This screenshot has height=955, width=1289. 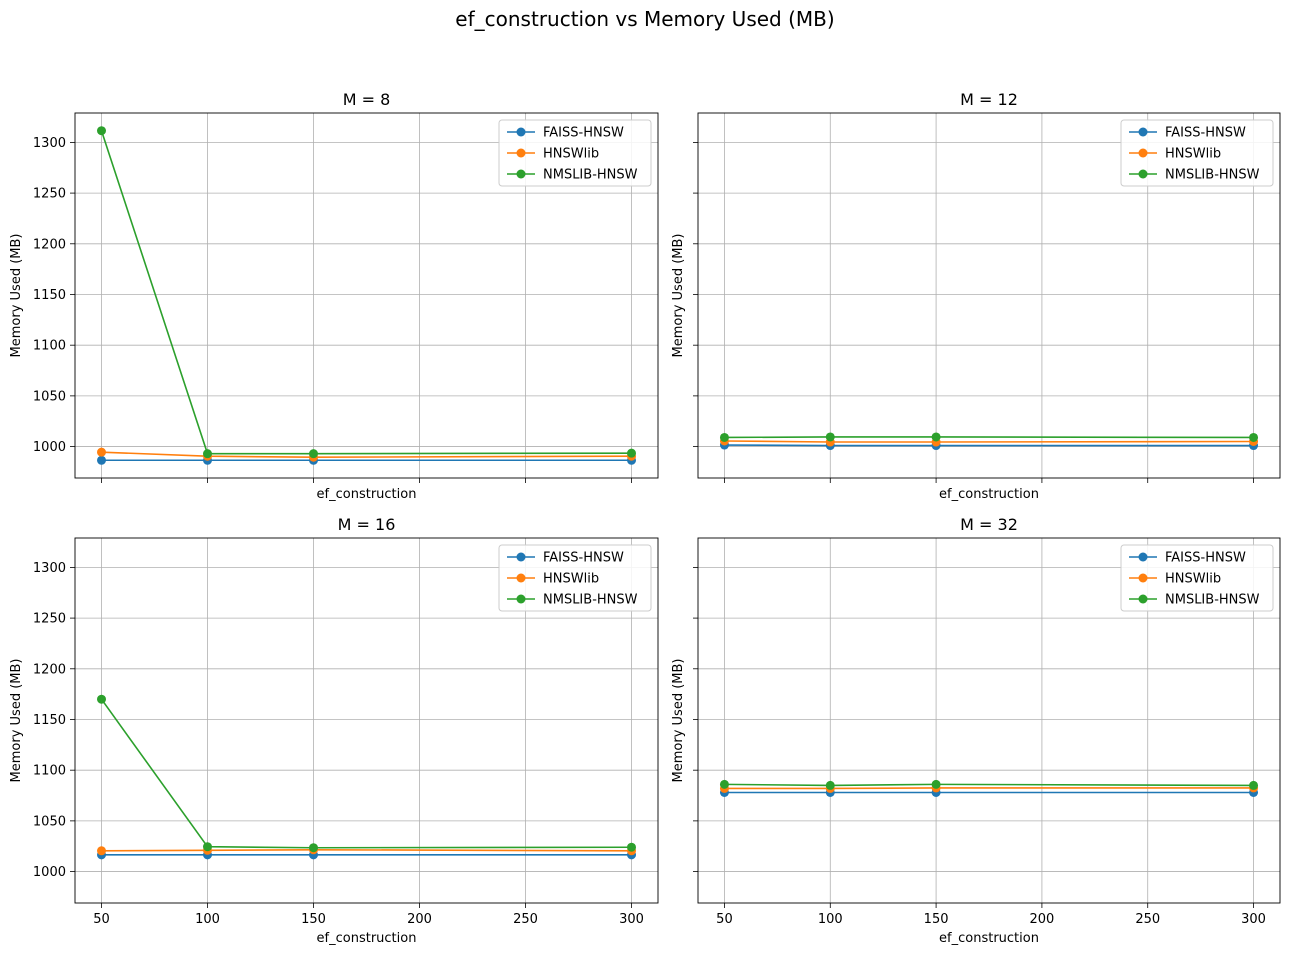 I want to click on data-point-faiss-hnsw, so click(x=101, y=460).